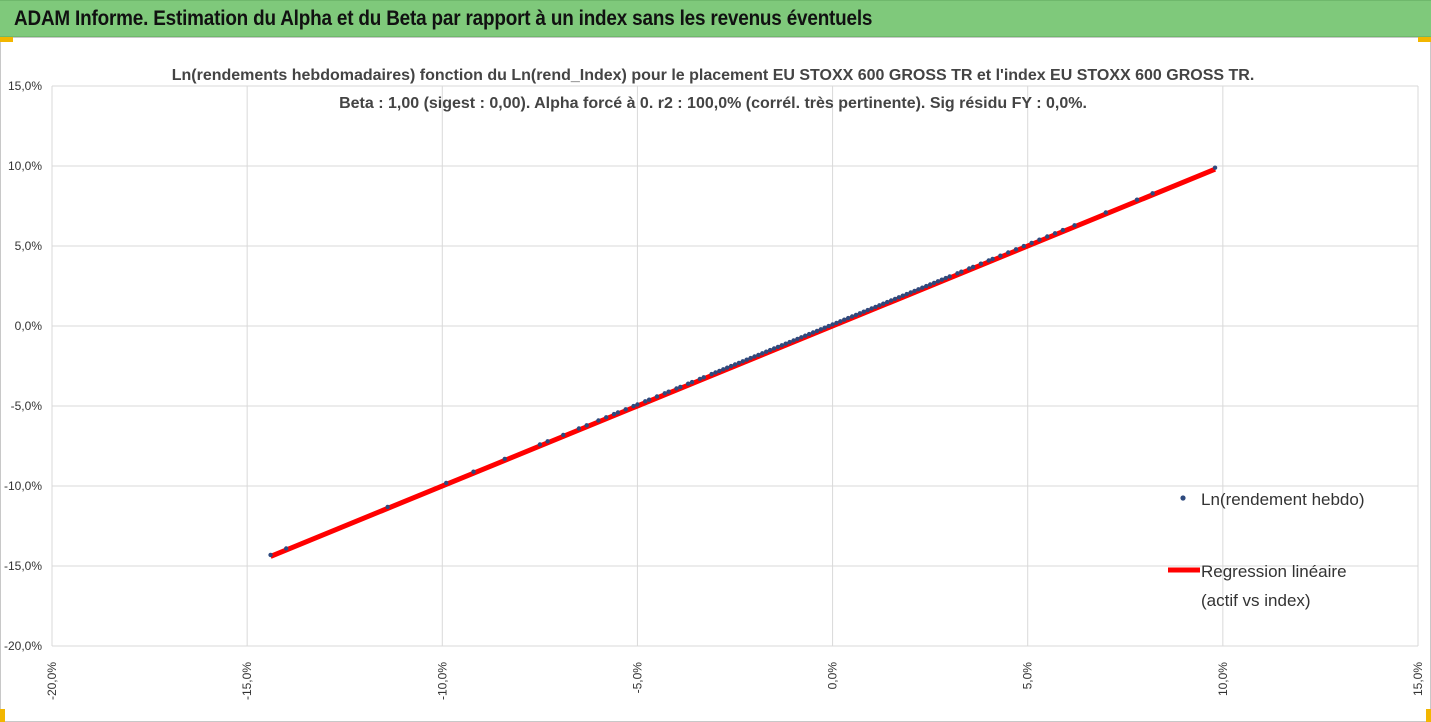 The height and width of the screenshot is (722, 1431). What do you see at coordinates (637, 678) in the screenshot?
I see `x-tick-label: -5,0%` at bounding box center [637, 678].